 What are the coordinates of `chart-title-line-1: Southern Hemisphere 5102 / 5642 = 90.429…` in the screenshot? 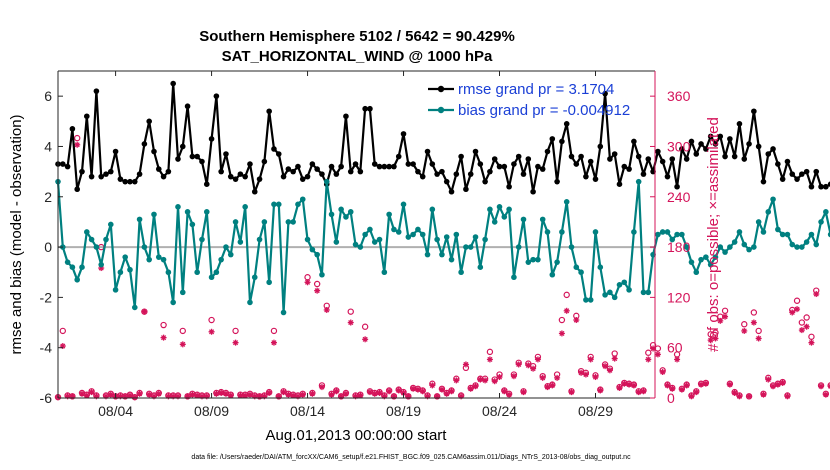 It's located at (357, 36).